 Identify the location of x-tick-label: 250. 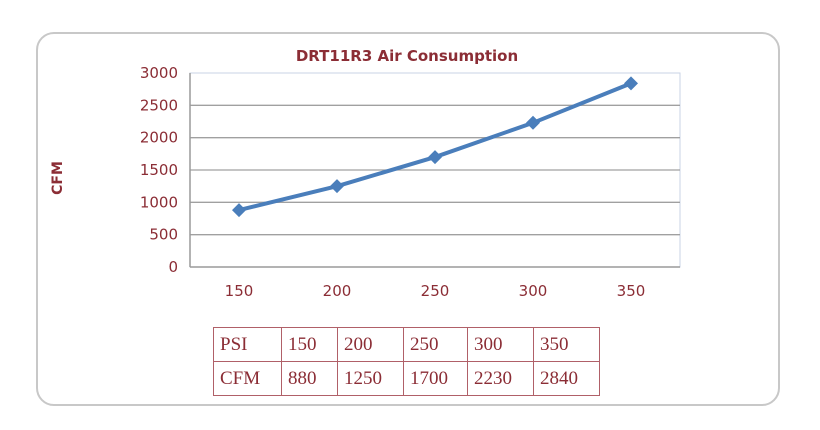
(435, 291).